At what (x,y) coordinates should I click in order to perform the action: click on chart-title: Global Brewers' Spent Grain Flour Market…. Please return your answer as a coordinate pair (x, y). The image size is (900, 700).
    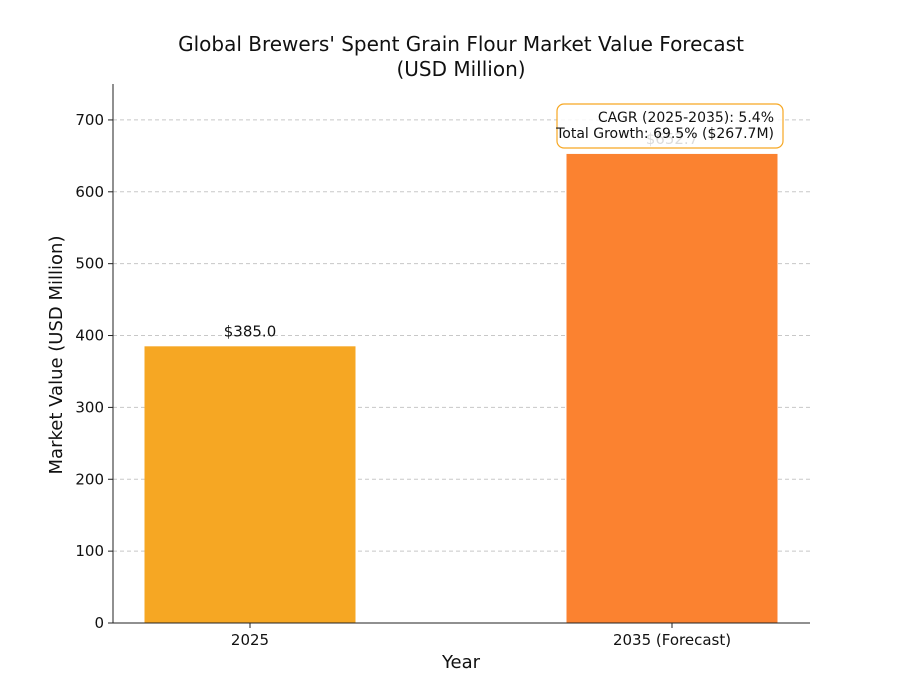
    Looking at the image, I should click on (461, 44).